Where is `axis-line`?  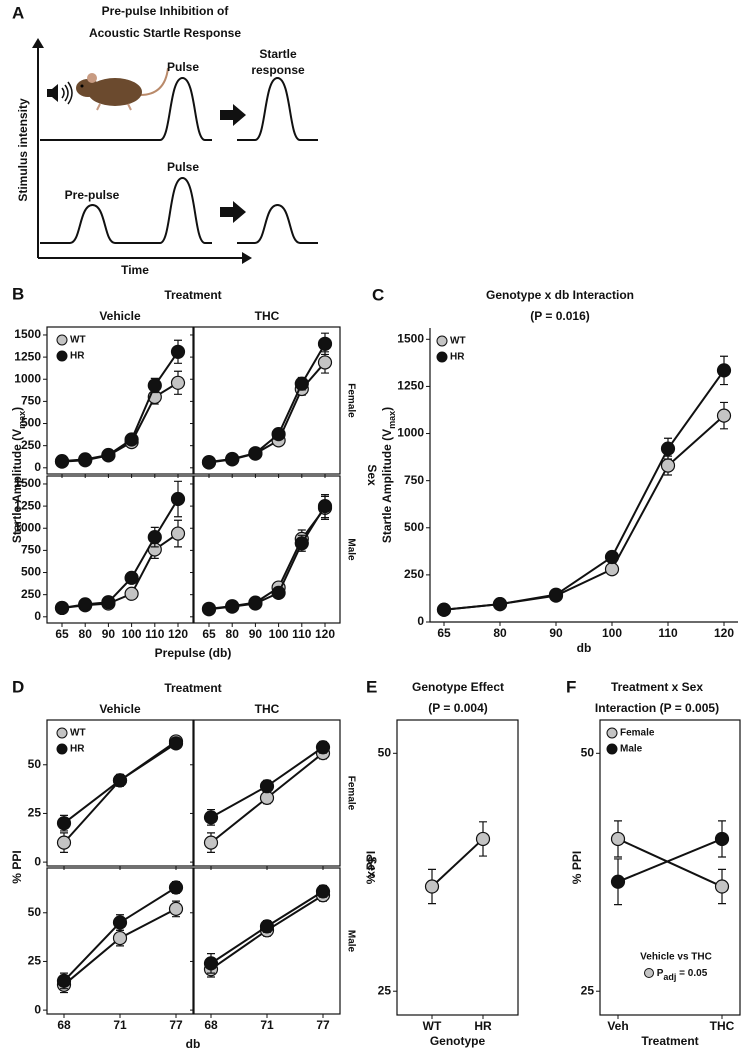
axis-line is located at coordinates (140, 152).